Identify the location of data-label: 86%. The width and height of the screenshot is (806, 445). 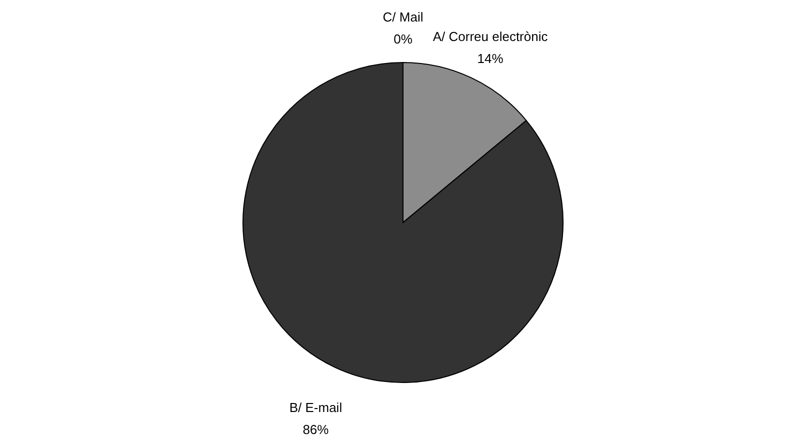
(316, 429).